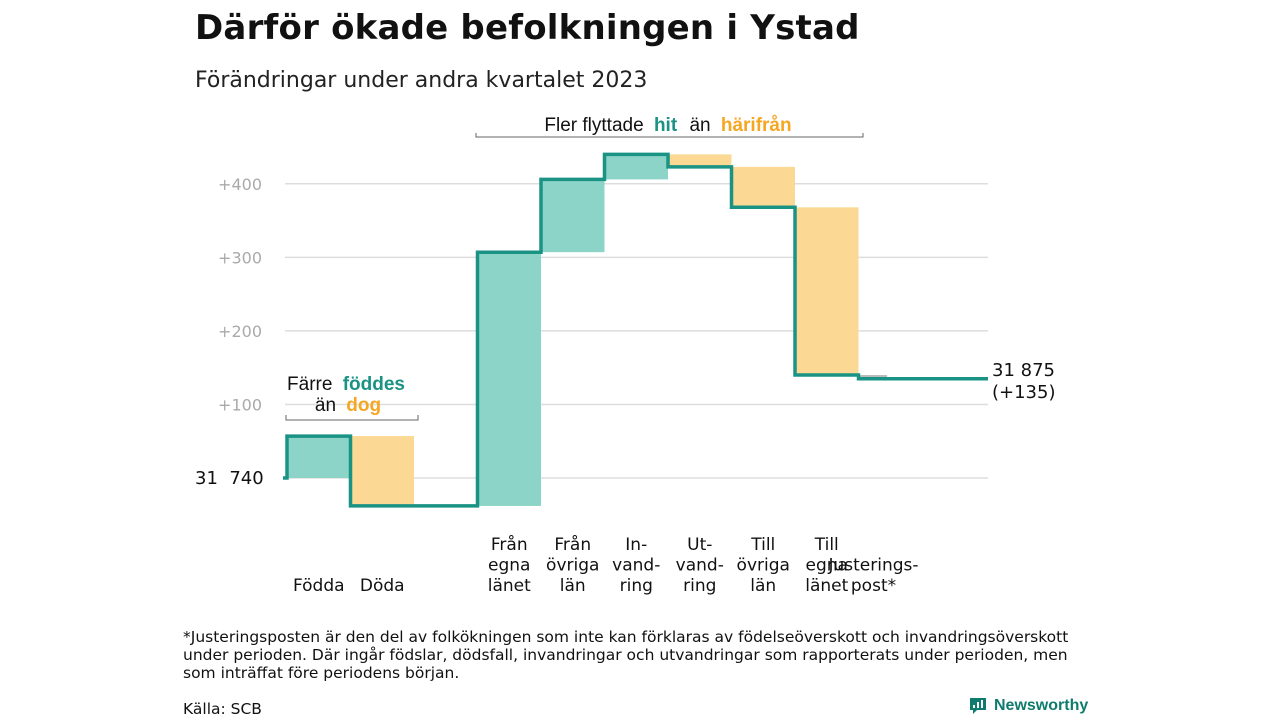 This screenshot has width=1280, height=720. What do you see at coordinates (240, 404) in the screenshot?
I see `y-tick-label: +100` at bounding box center [240, 404].